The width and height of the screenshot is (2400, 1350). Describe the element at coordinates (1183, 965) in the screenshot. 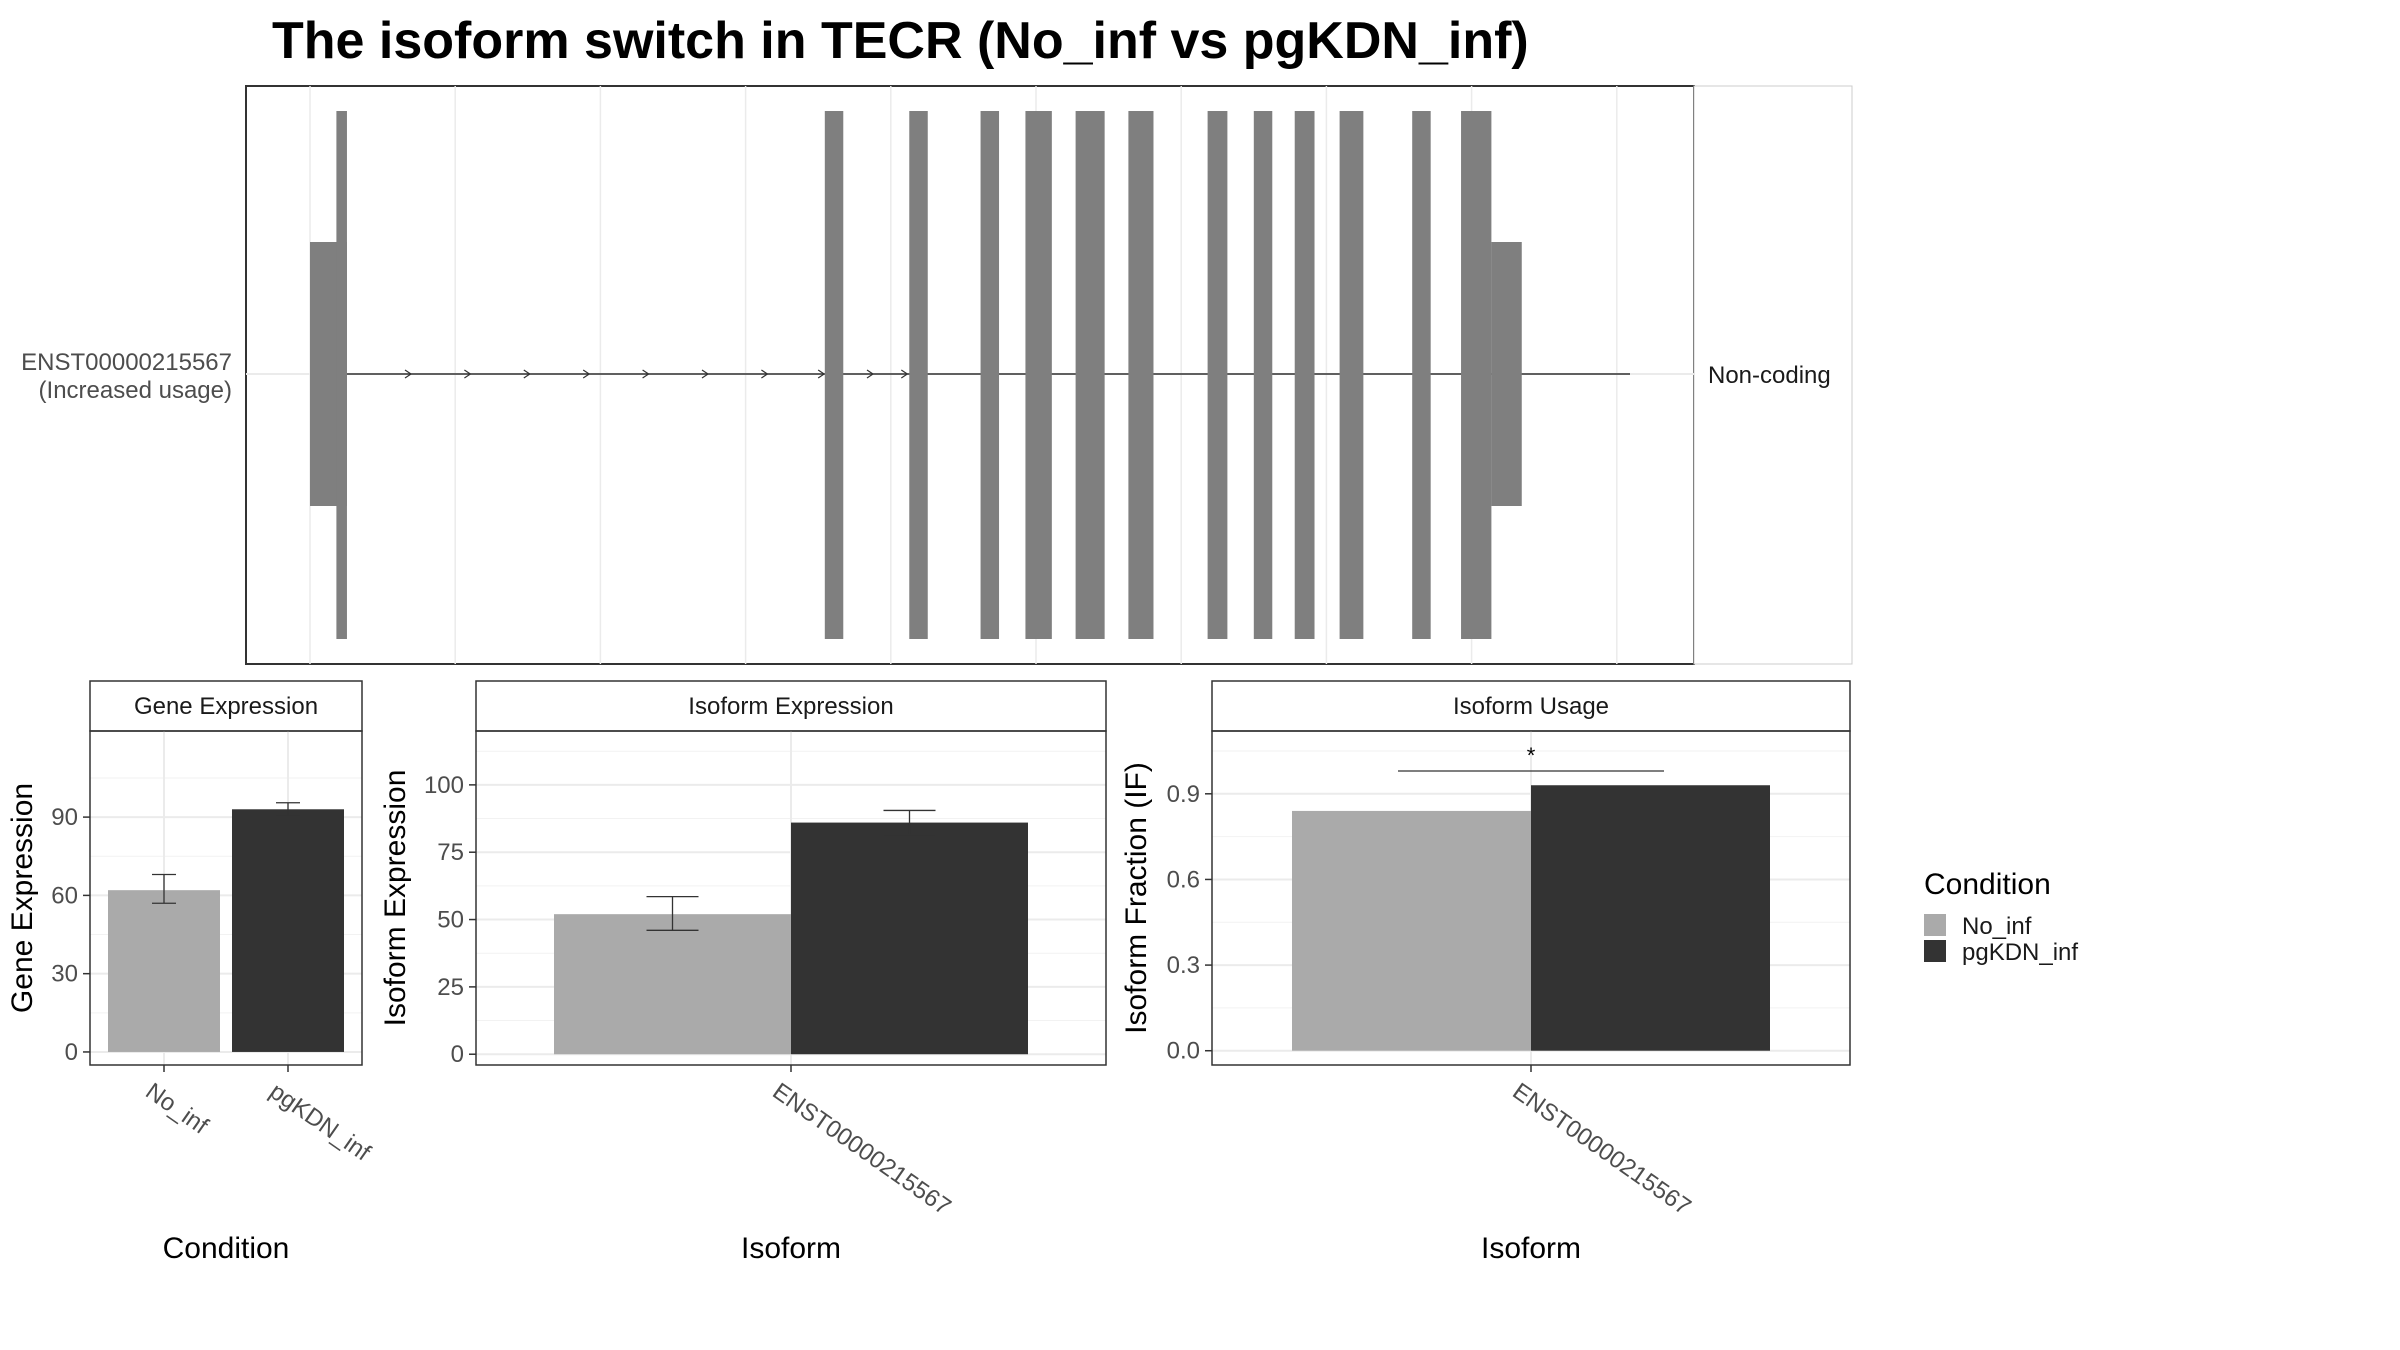

I see `y-tick-label: 0.3` at that location.